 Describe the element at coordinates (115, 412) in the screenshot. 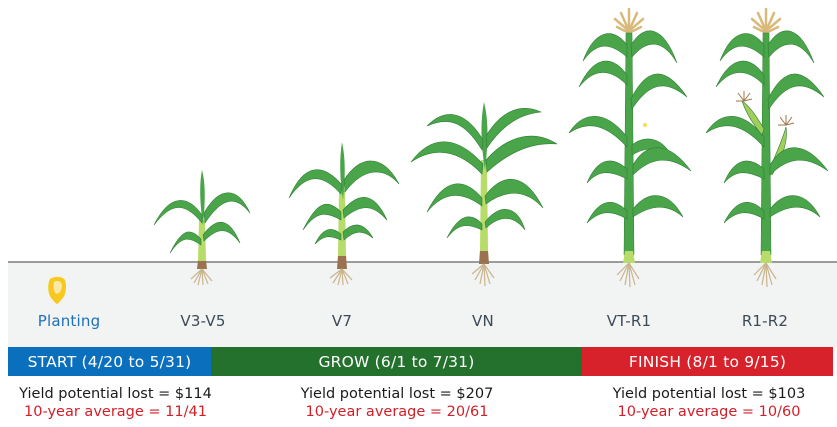

I see `ten-year-average-start: 10-year average = 11/41` at that location.